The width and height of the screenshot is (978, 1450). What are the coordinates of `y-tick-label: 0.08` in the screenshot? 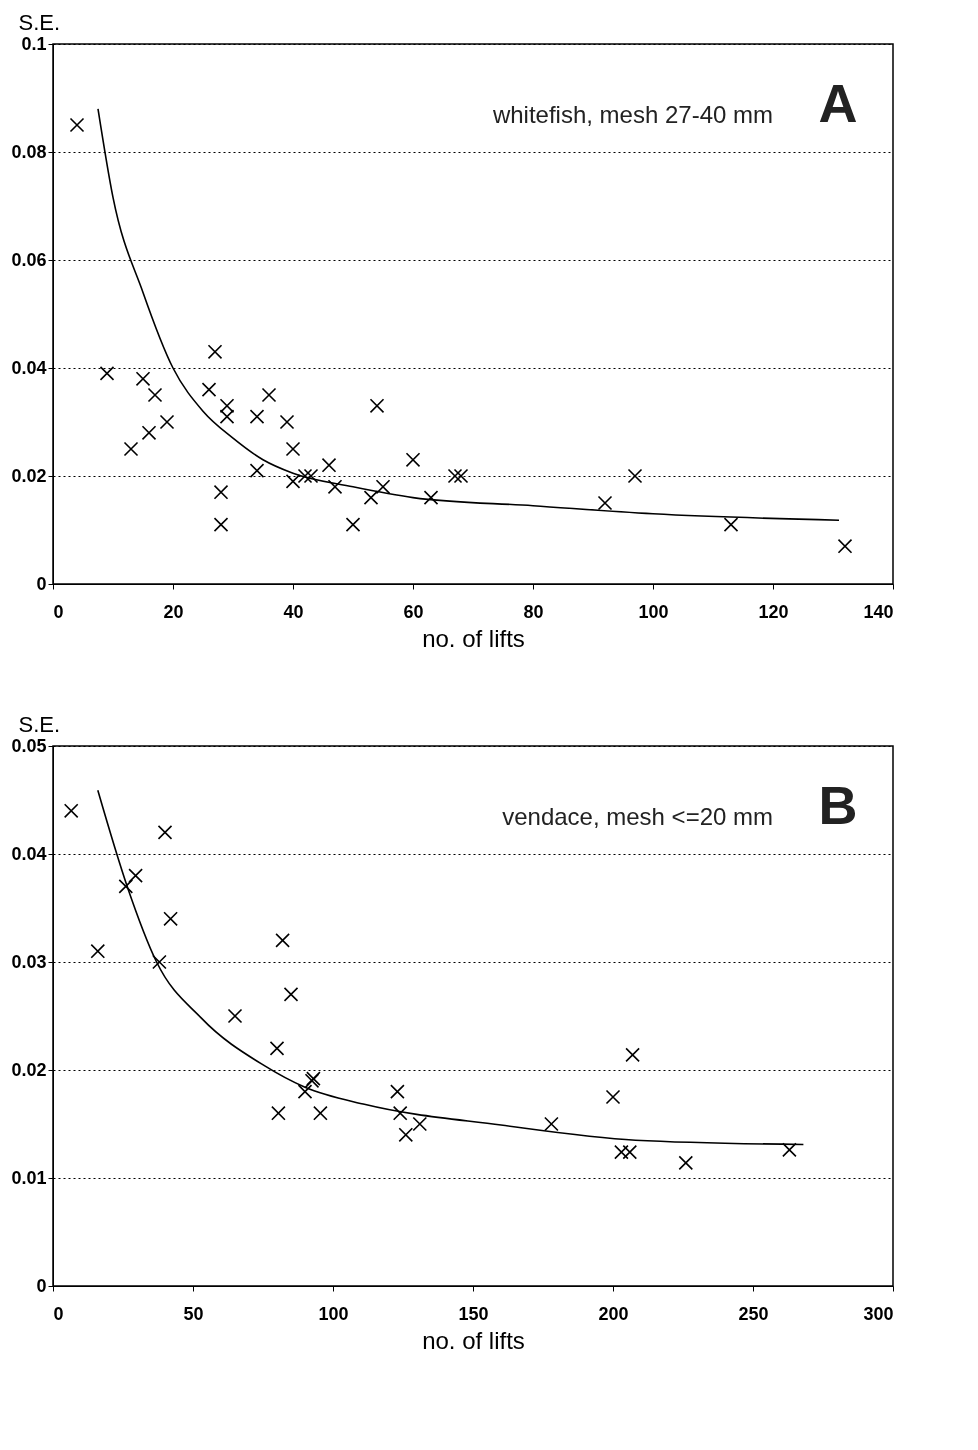 It's located at (29, 151).